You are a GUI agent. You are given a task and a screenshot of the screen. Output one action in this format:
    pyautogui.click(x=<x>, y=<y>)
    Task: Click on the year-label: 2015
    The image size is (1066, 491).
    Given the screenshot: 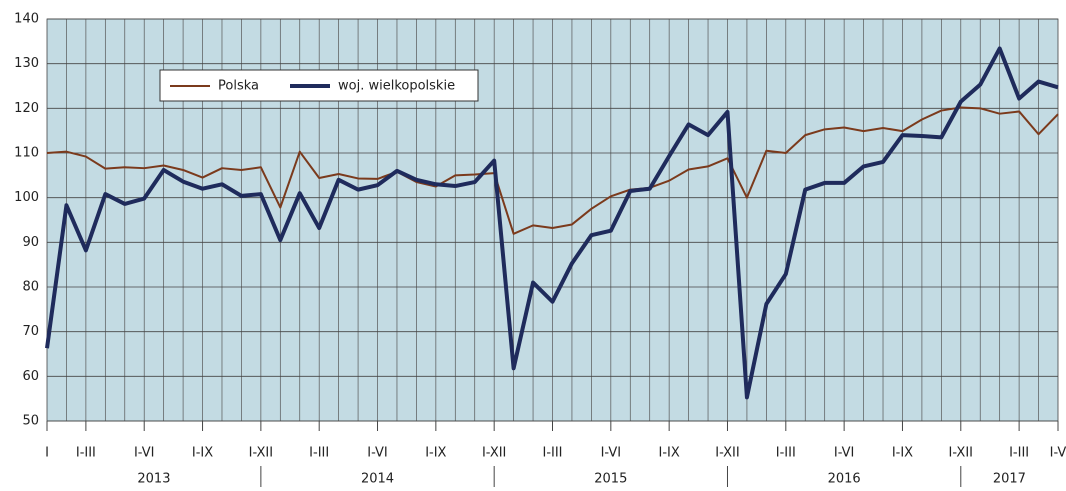 What is the action you would take?
    pyautogui.click(x=610, y=479)
    